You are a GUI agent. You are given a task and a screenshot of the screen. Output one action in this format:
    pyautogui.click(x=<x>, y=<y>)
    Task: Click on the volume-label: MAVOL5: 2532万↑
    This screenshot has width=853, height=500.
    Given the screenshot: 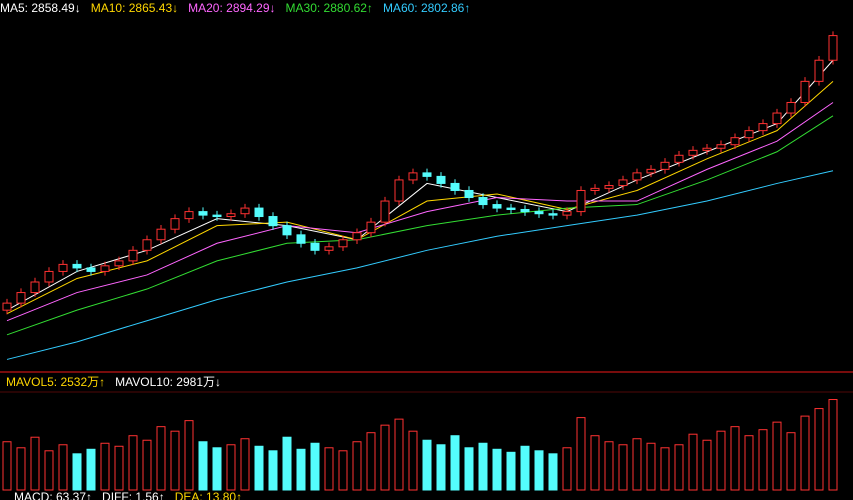 What is the action you would take?
    pyautogui.click(x=55, y=382)
    